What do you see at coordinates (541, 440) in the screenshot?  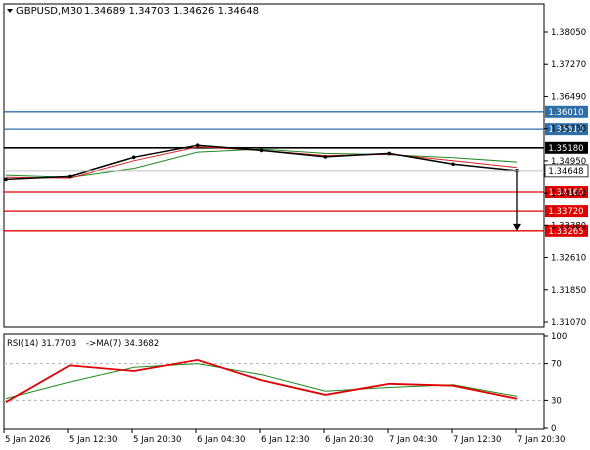 I see `time-axis-label: 7 Jan 20:30` at bounding box center [541, 440].